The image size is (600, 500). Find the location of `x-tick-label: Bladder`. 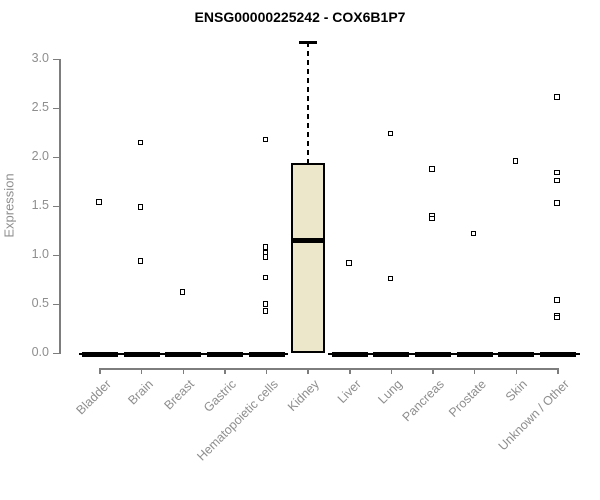

x-tick-label: Bladder is located at coordinates (93, 397).